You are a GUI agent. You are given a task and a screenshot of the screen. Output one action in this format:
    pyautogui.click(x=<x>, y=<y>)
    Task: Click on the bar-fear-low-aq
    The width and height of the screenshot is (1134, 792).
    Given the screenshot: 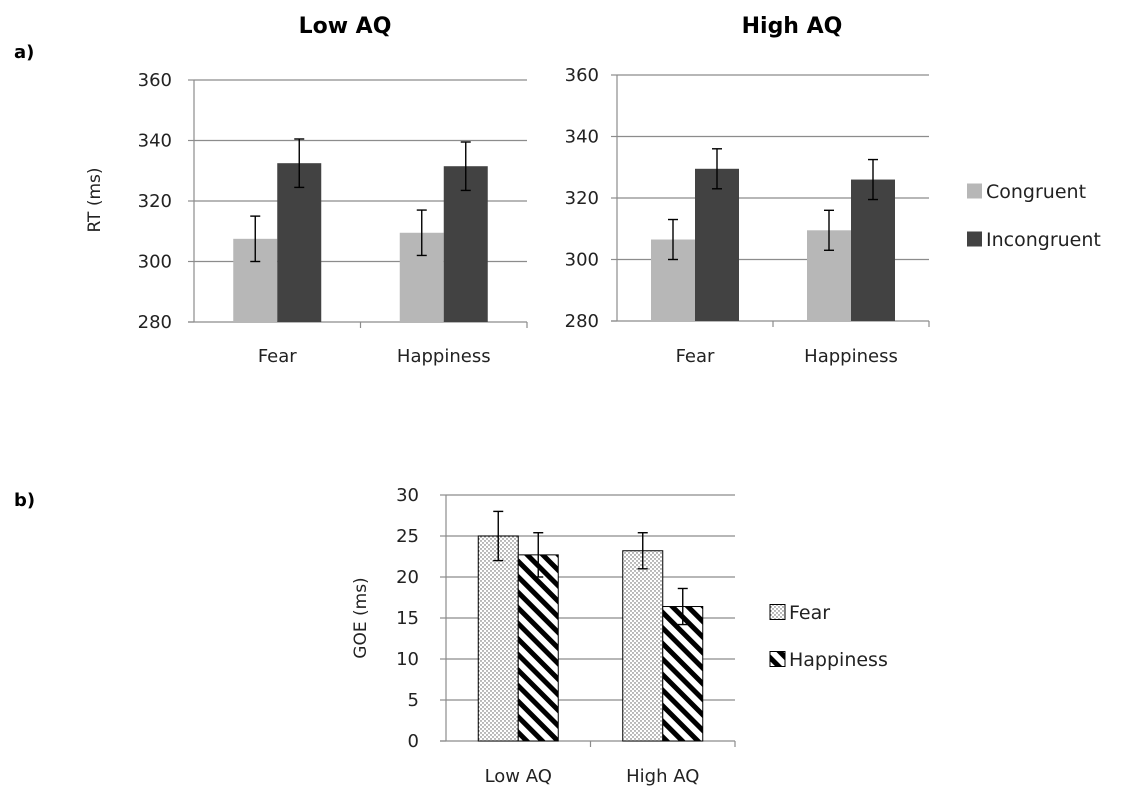 What is the action you would take?
    pyautogui.click(x=498, y=638)
    